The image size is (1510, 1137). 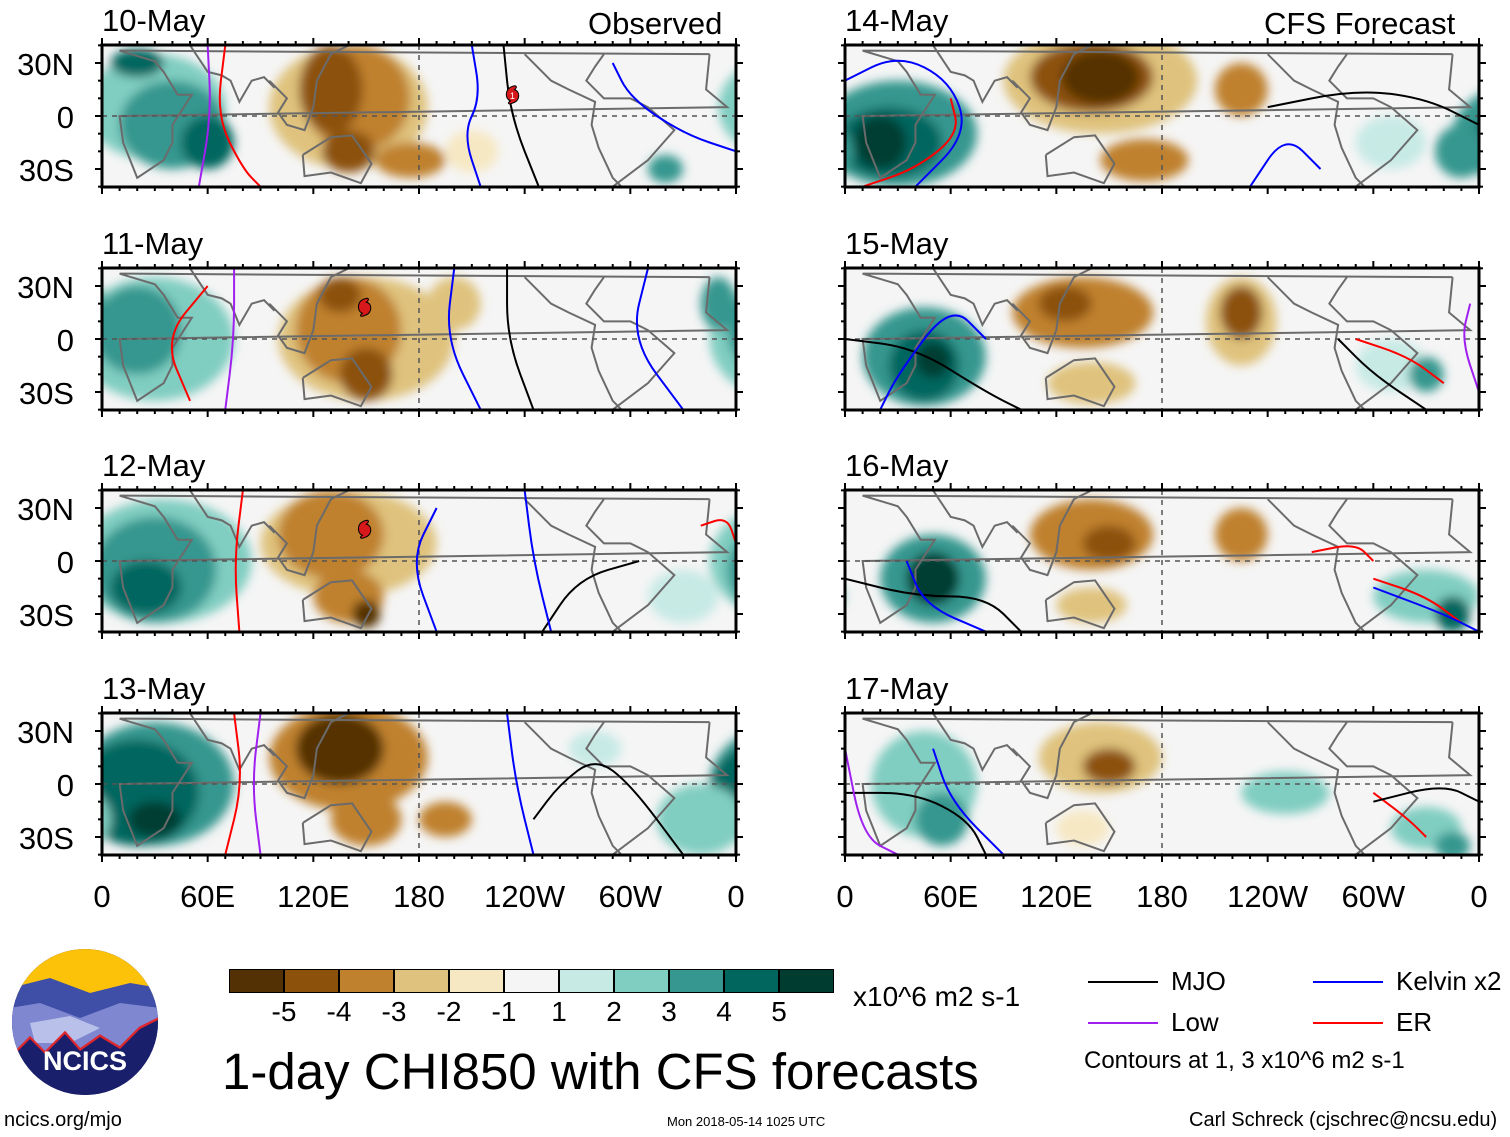 What do you see at coordinates (85, 1061) in the screenshot?
I see `logo-text: NCICS` at bounding box center [85, 1061].